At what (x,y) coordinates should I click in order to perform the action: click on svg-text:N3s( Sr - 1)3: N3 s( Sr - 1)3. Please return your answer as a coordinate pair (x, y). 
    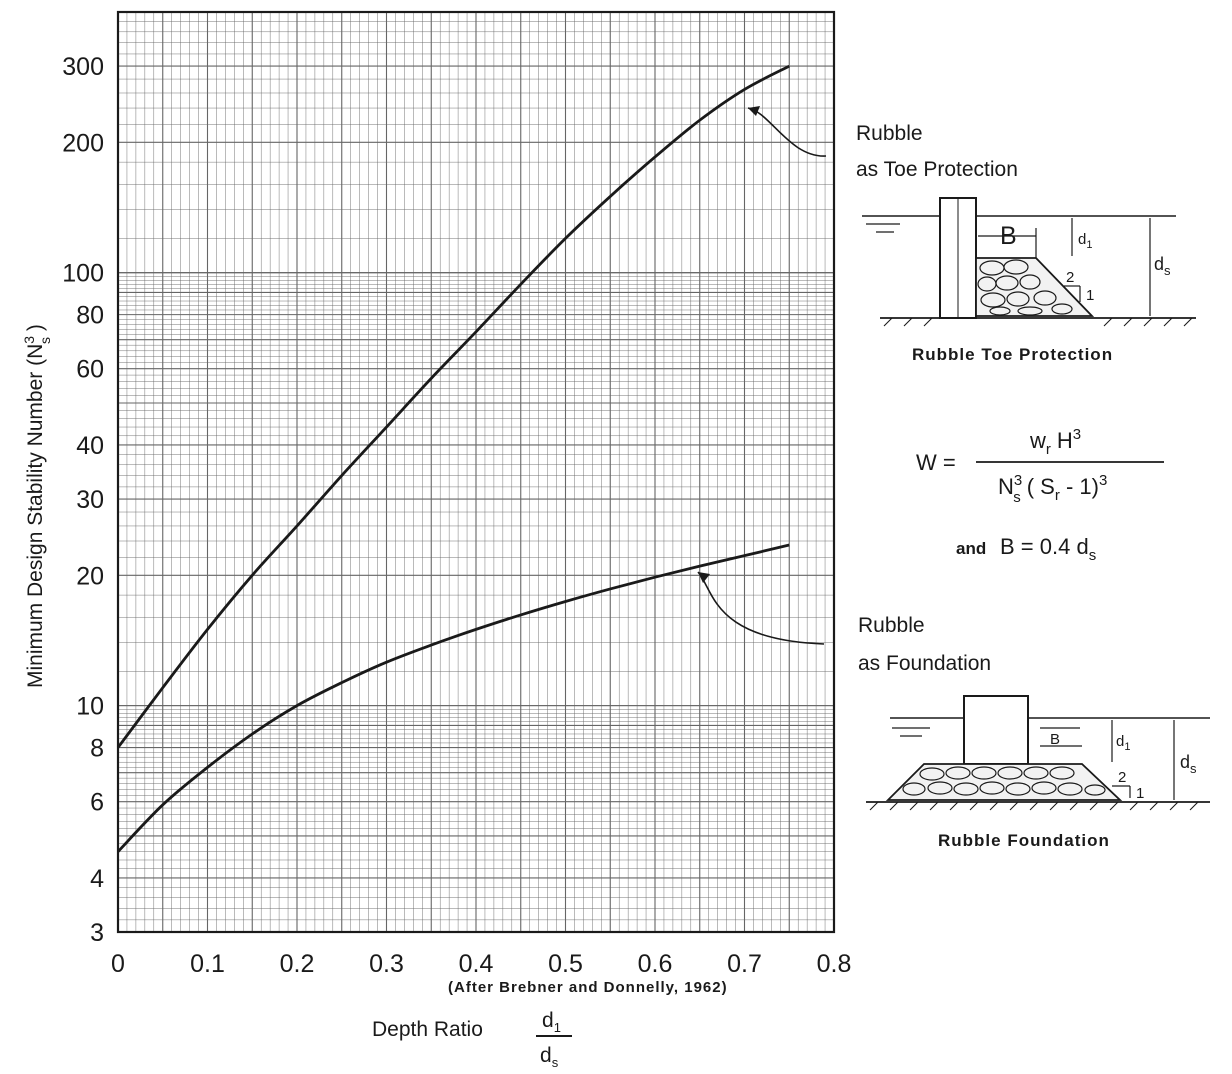
    Looking at the image, I should click on (1052, 489).